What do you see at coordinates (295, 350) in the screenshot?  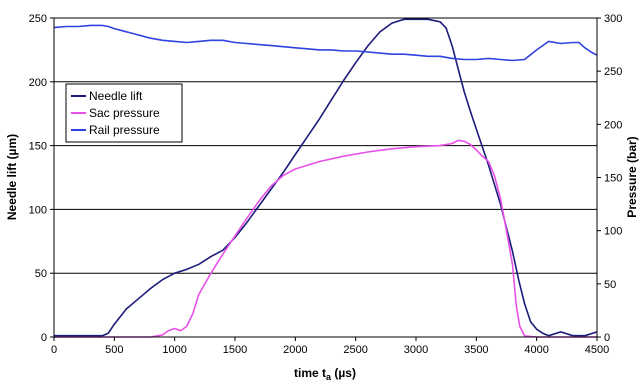 I see `x-tick-label: 2000` at bounding box center [295, 350].